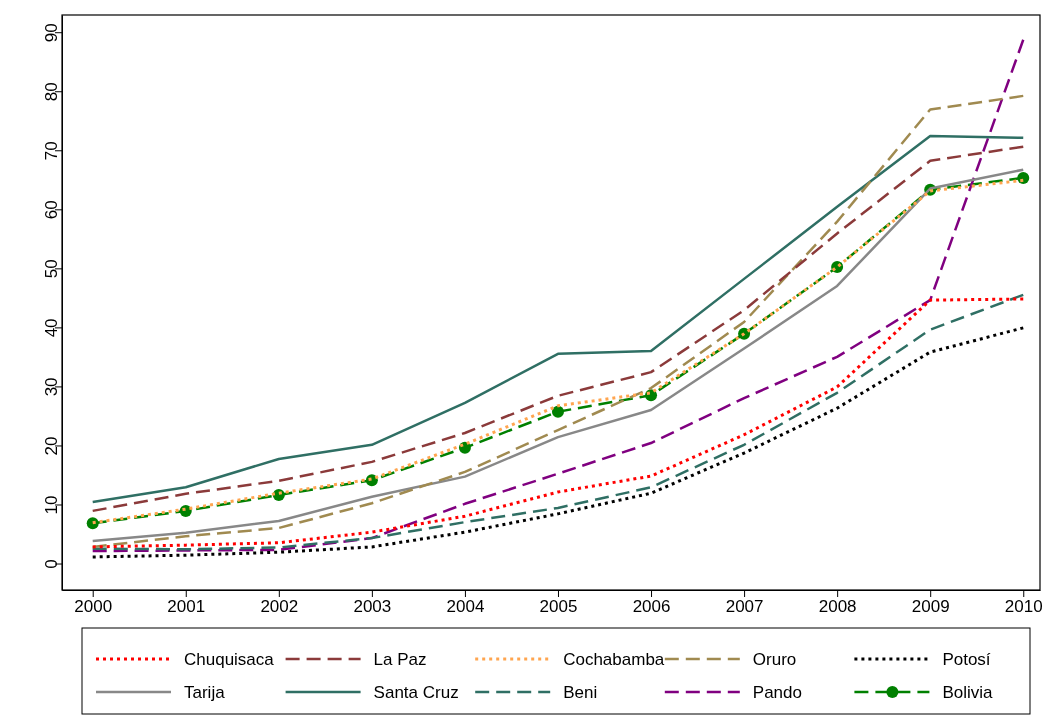  I want to click on x-tick-label: 2006, so click(651, 607).